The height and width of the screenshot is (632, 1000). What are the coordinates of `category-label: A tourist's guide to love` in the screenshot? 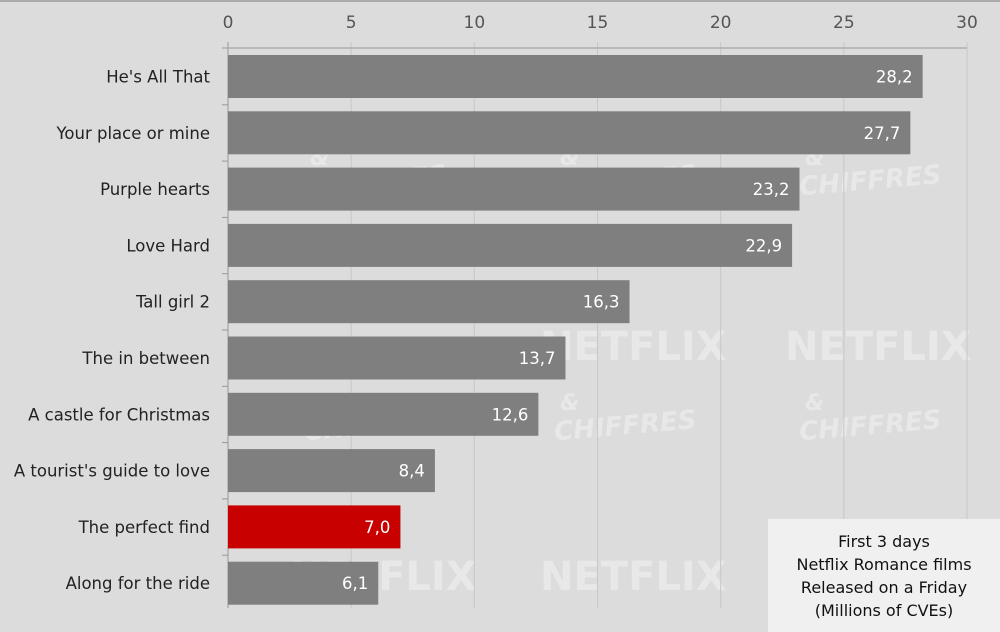 It's located at (112, 471).